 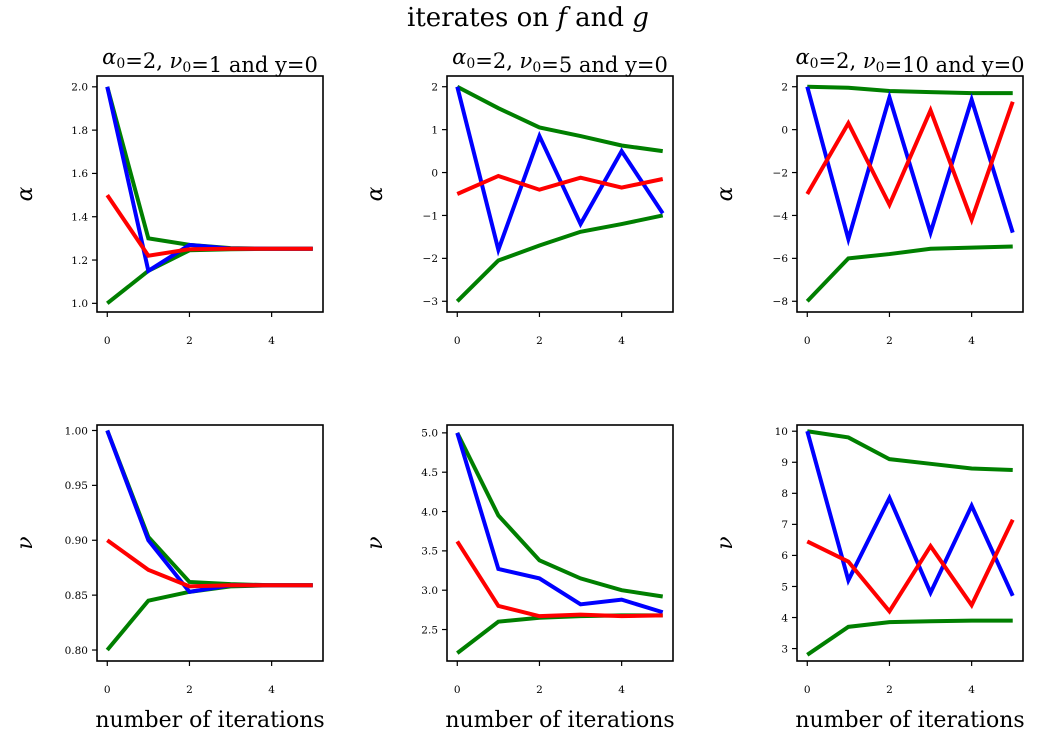 What do you see at coordinates (784, 649) in the screenshot?
I see `y-tick-label: 3` at bounding box center [784, 649].